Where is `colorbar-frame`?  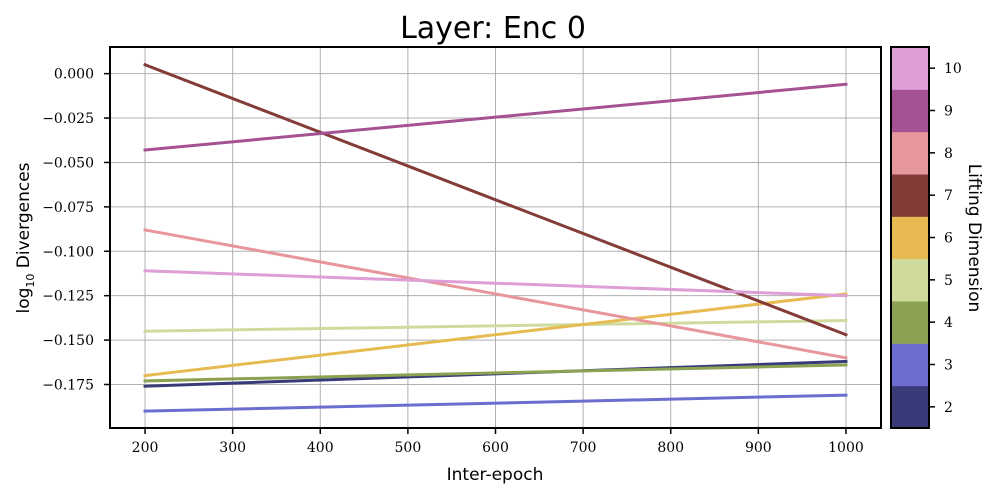
colorbar-frame is located at coordinates (910, 237).